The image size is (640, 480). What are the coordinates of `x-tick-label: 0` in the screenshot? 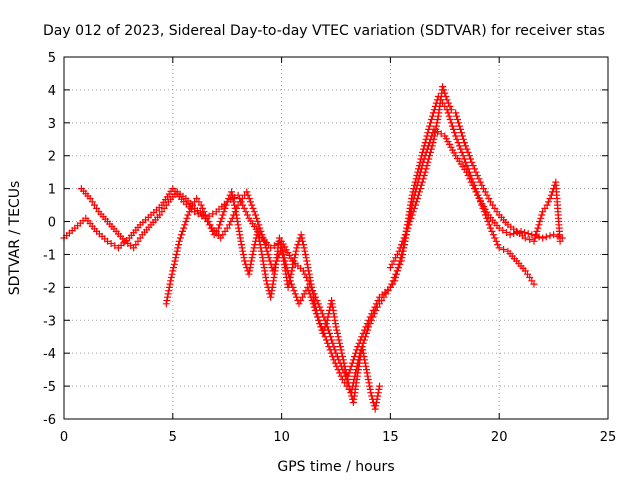 It's located at (64, 437).